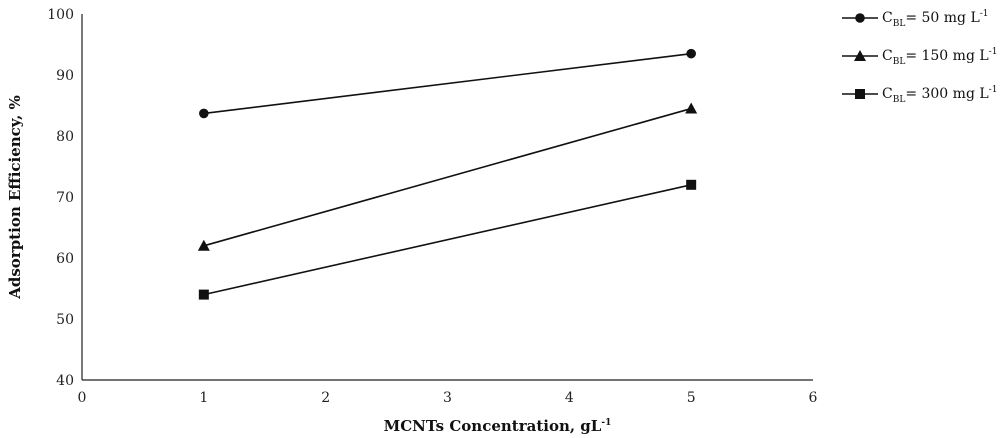 The width and height of the screenshot is (1000, 438). What do you see at coordinates (860, 55) in the screenshot?
I see `legend-marker-triangle` at bounding box center [860, 55].